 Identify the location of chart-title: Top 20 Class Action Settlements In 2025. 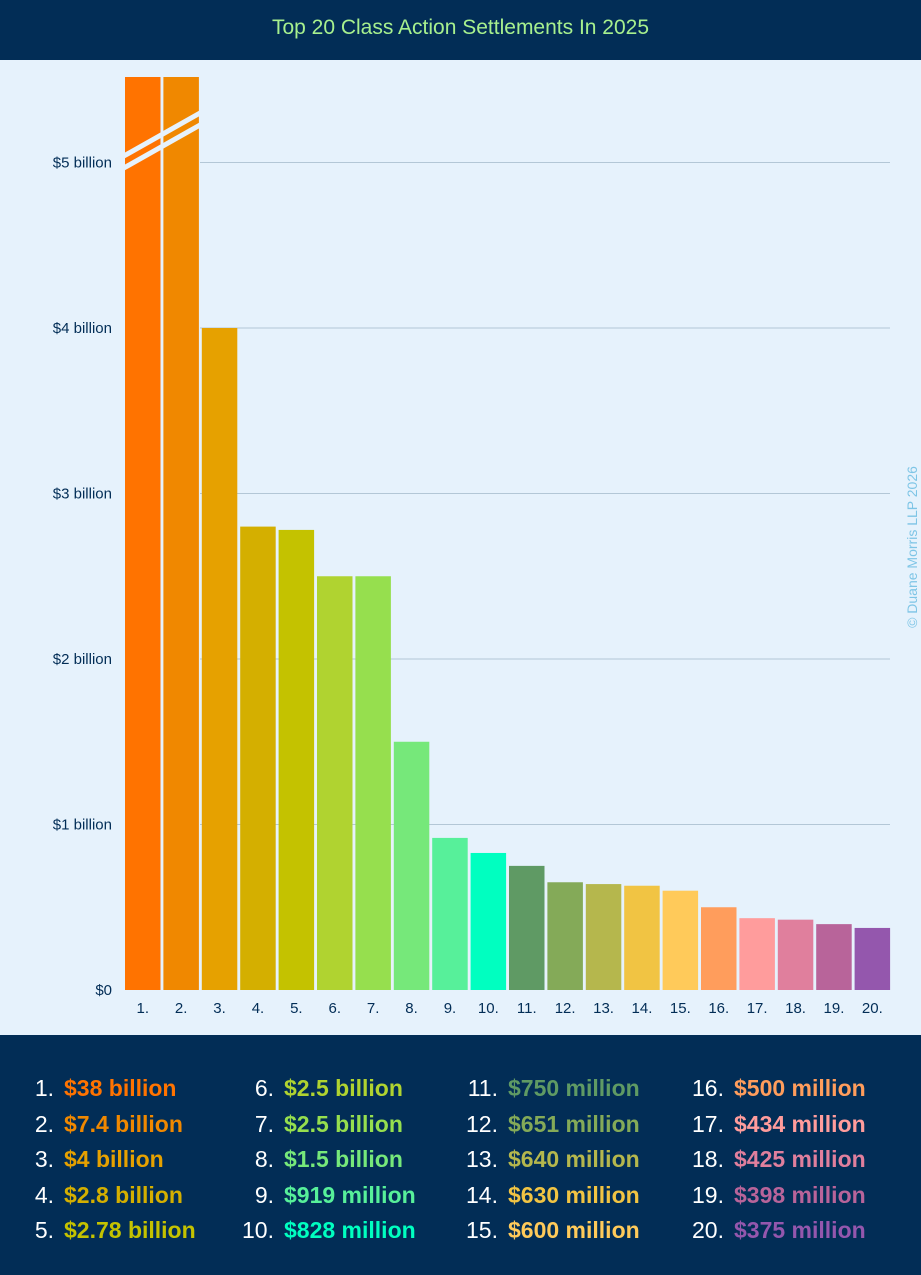
(460, 27).